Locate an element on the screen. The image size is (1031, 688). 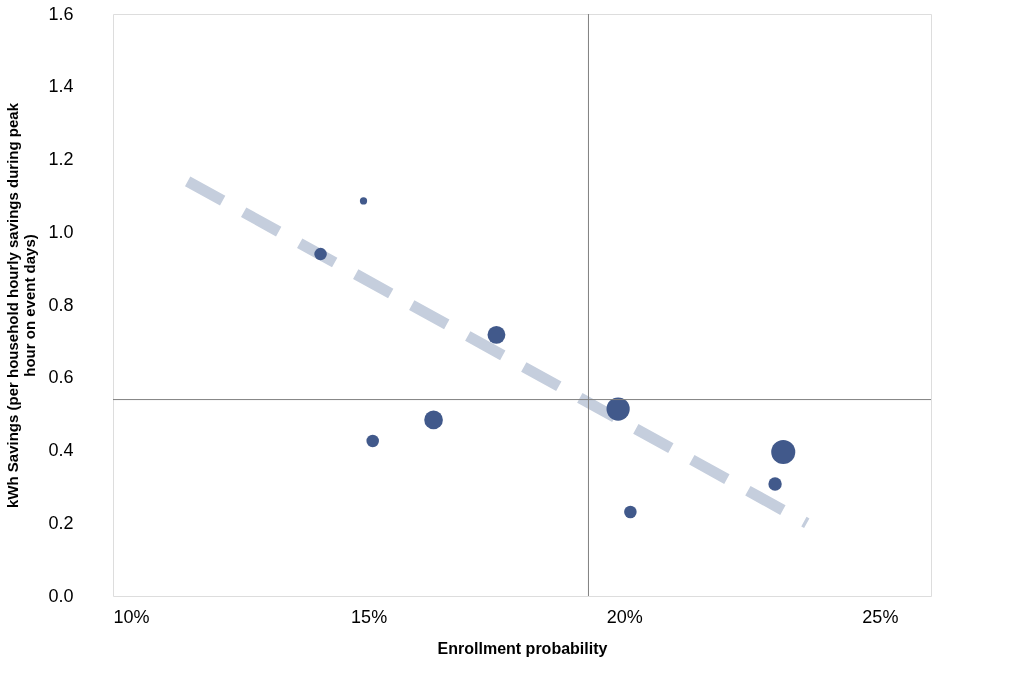
y-axis-title: kWh Savings (per household hourly savings during peak hour on event days) is located at coordinates (21, 305).